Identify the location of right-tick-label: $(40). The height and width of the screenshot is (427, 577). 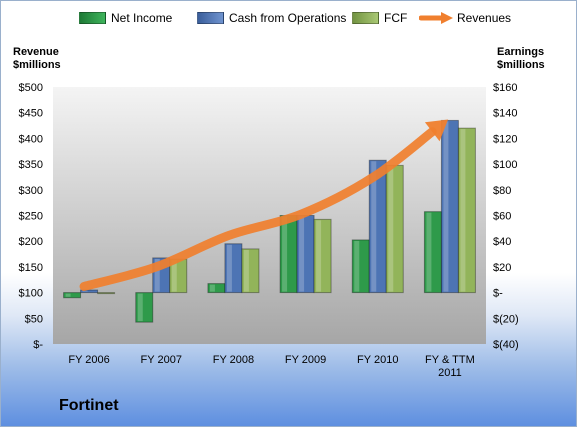
(506, 345).